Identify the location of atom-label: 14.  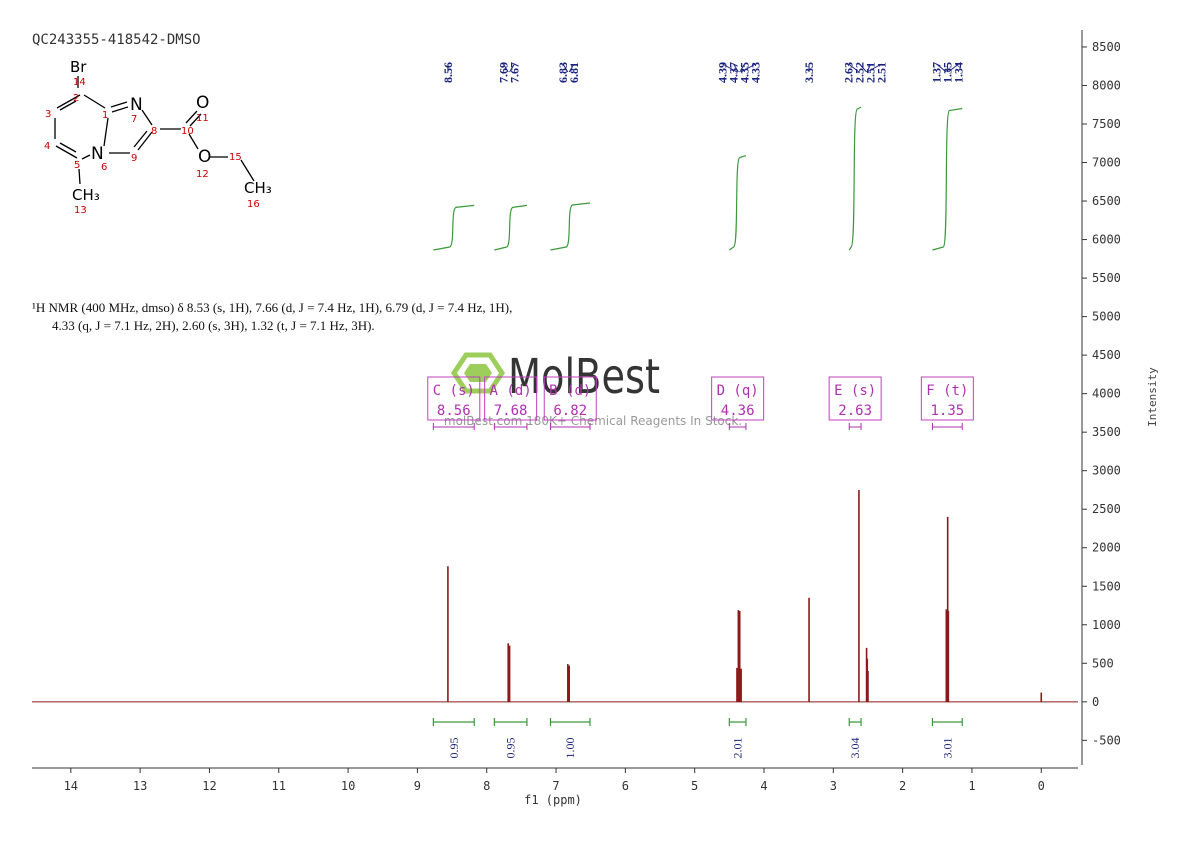
(79, 82).